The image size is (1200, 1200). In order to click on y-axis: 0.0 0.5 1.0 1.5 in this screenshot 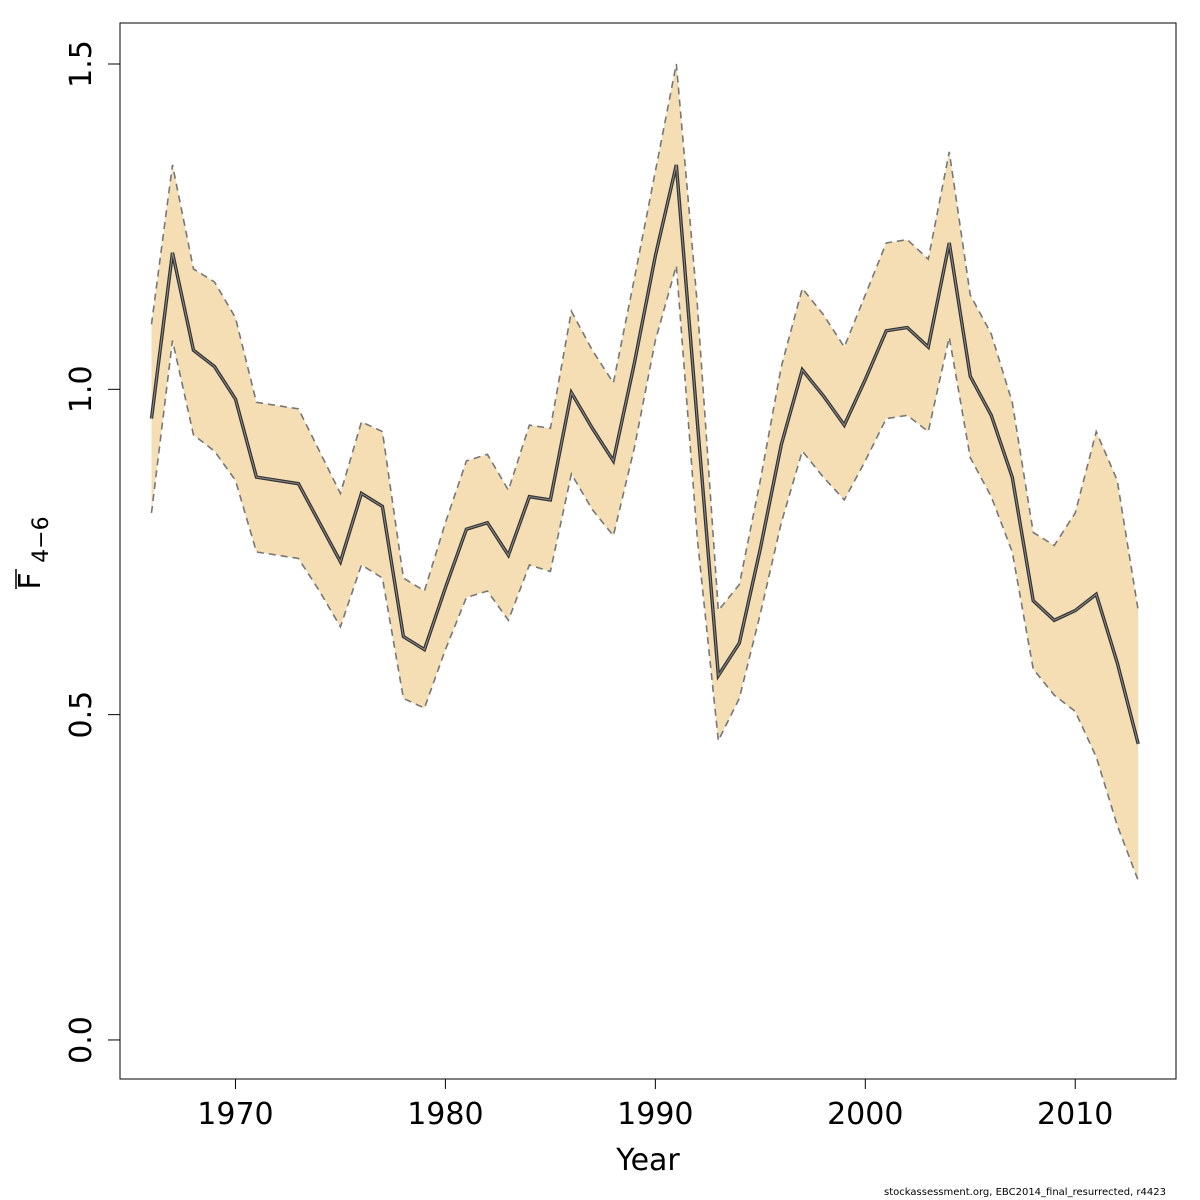, I will do `click(92, 552)`.